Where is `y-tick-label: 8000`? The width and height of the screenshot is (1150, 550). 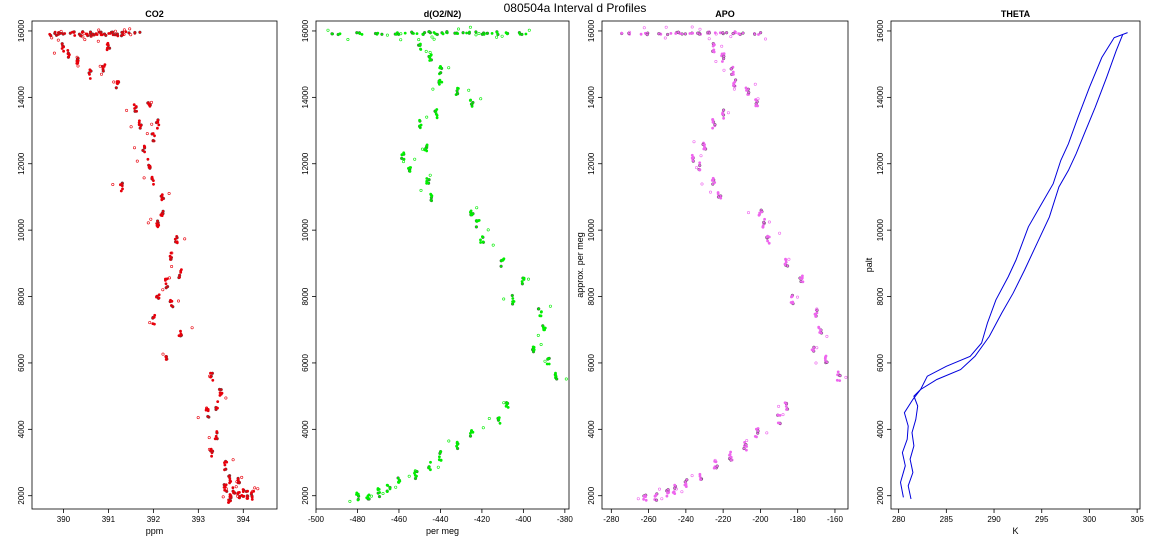
y-tick-label: 8000 is located at coordinates (305, 296).